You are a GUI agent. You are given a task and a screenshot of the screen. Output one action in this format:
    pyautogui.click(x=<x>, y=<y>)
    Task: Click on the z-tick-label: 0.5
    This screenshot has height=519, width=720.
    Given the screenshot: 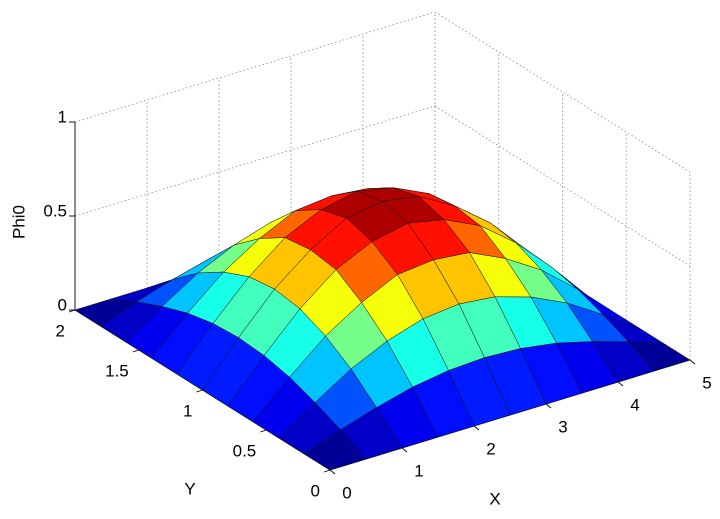 What is the action you would take?
    pyautogui.click(x=55, y=210)
    